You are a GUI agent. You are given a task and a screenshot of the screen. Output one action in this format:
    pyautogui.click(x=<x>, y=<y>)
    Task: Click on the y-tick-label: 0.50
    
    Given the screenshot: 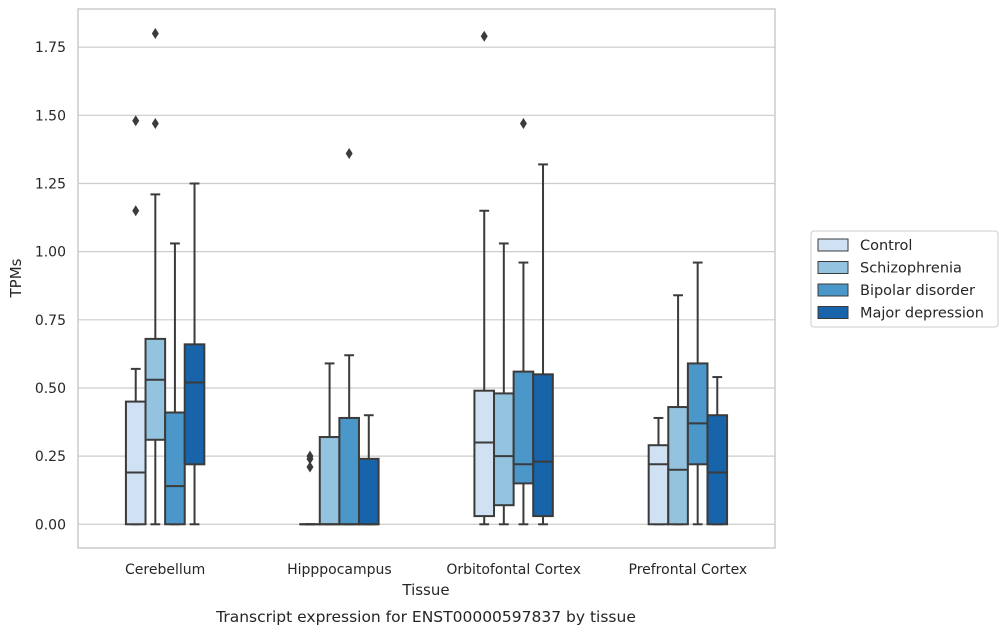 What is the action you would take?
    pyautogui.click(x=50, y=389)
    